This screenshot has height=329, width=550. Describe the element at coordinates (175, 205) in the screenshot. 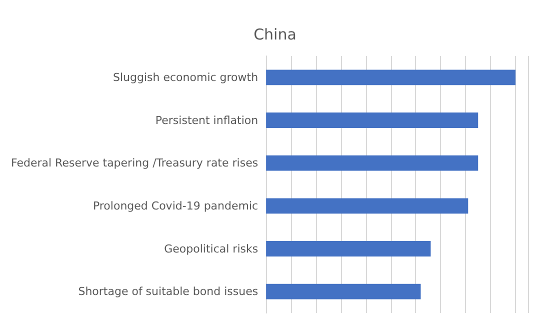

I see `y-tick-label: Prolonged Covid-19 pandemic` at that location.